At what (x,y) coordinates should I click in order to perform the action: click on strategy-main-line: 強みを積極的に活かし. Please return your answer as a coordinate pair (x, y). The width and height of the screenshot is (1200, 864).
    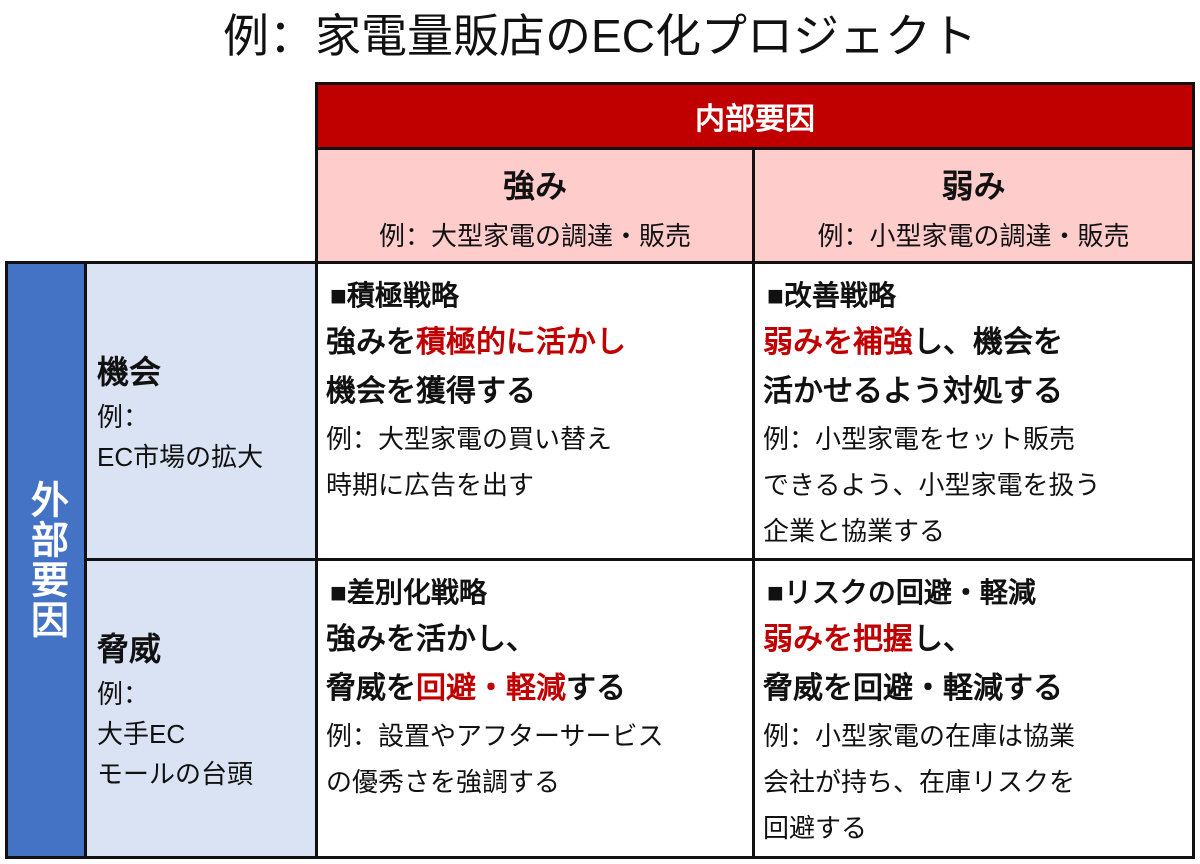
    Looking at the image, I should click on (539, 342).